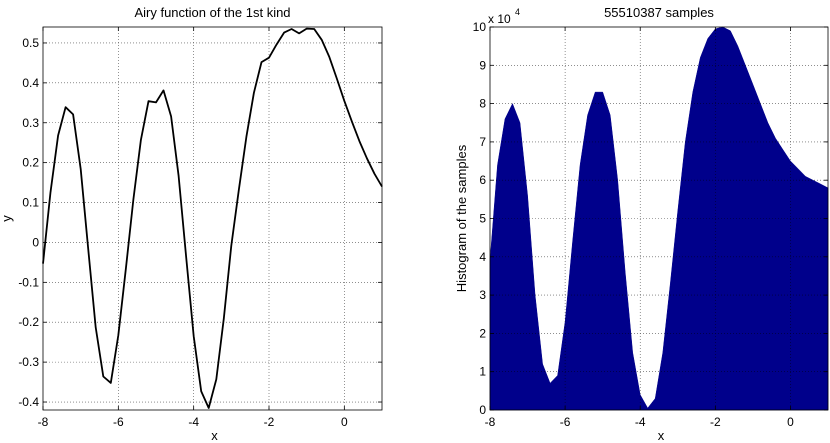  What do you see at coordinates (517, 12) in the screenshot?
I see `y-multiplier-exponent: 4` at bounding box center [517, 12].